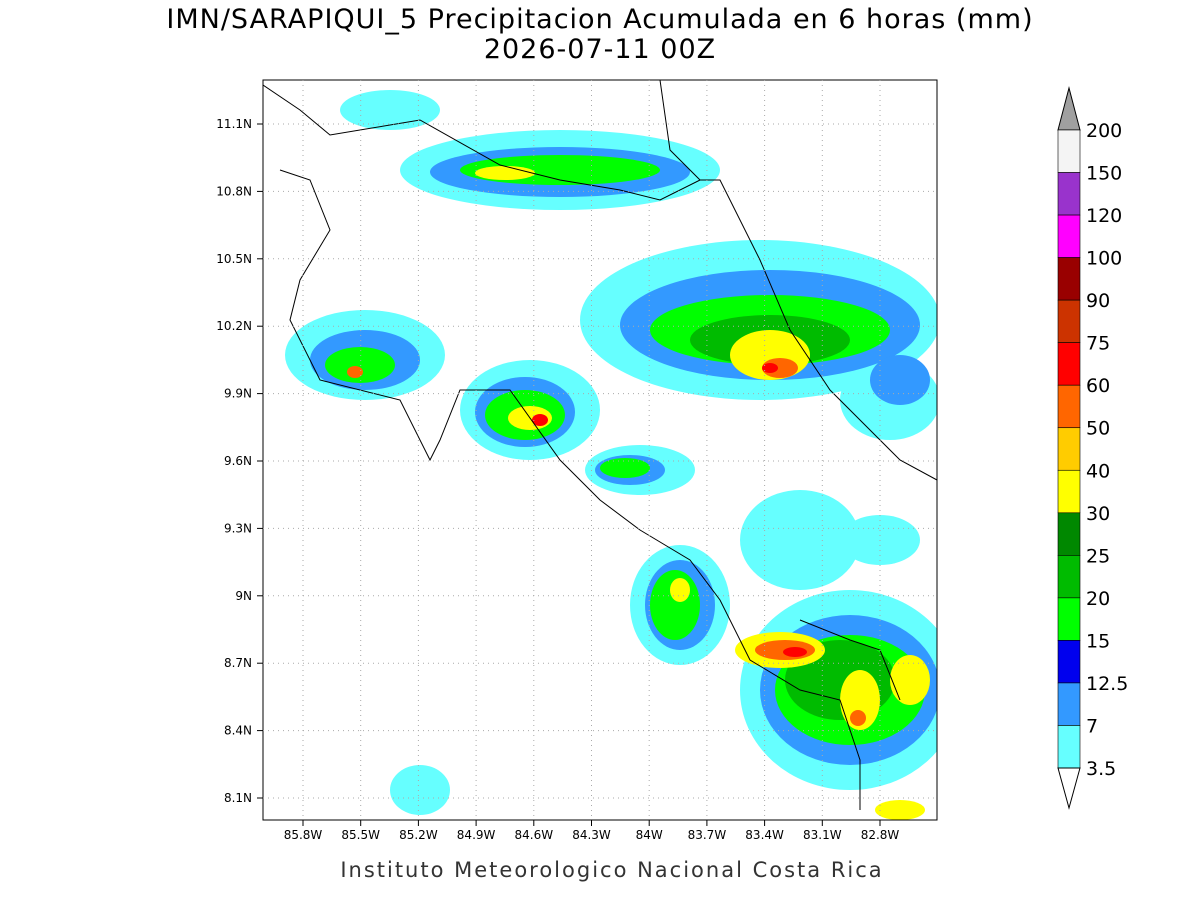  What do you see at coordinates (649, 835) in the screenshot?
I see `lon-tick-label: 84W` at bounding box center [649, 835].